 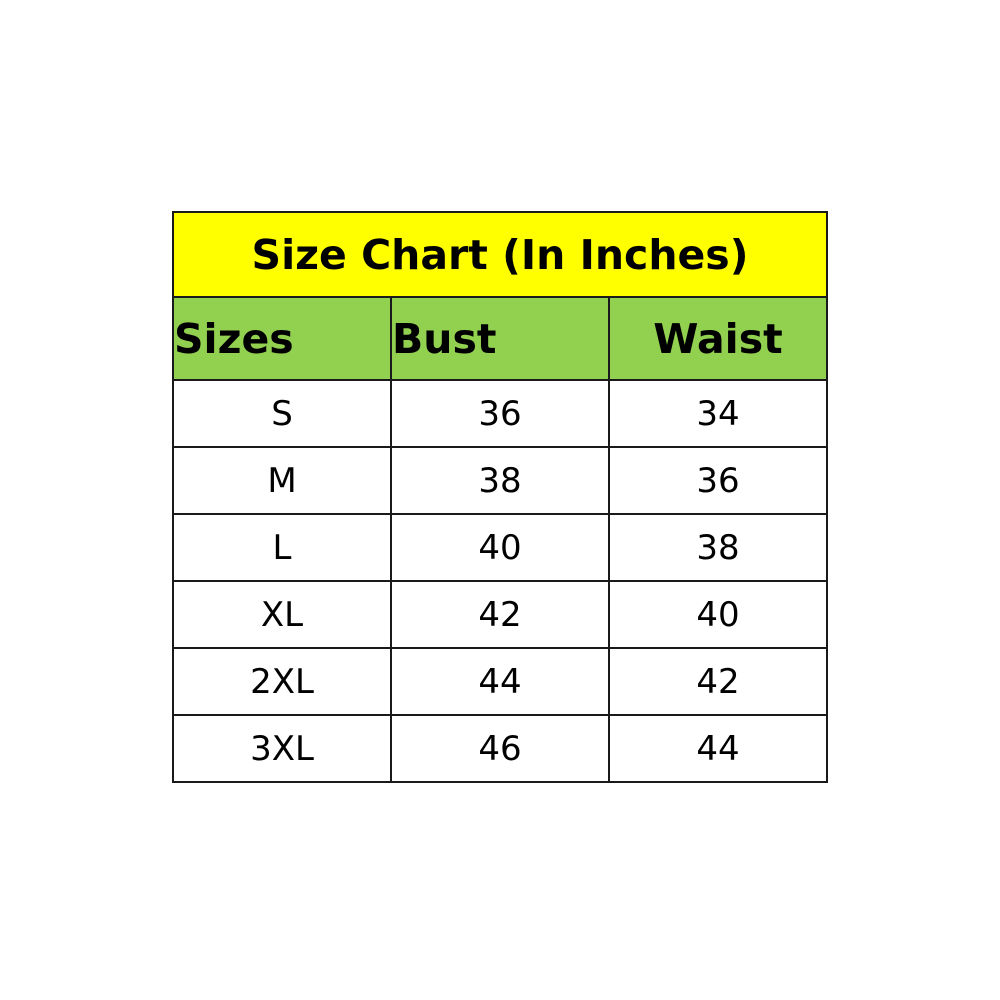 What do you see at coordinates (718, 338) in the screenshot?
I see `header-waist: Waist` at bounding box center [718, 338].